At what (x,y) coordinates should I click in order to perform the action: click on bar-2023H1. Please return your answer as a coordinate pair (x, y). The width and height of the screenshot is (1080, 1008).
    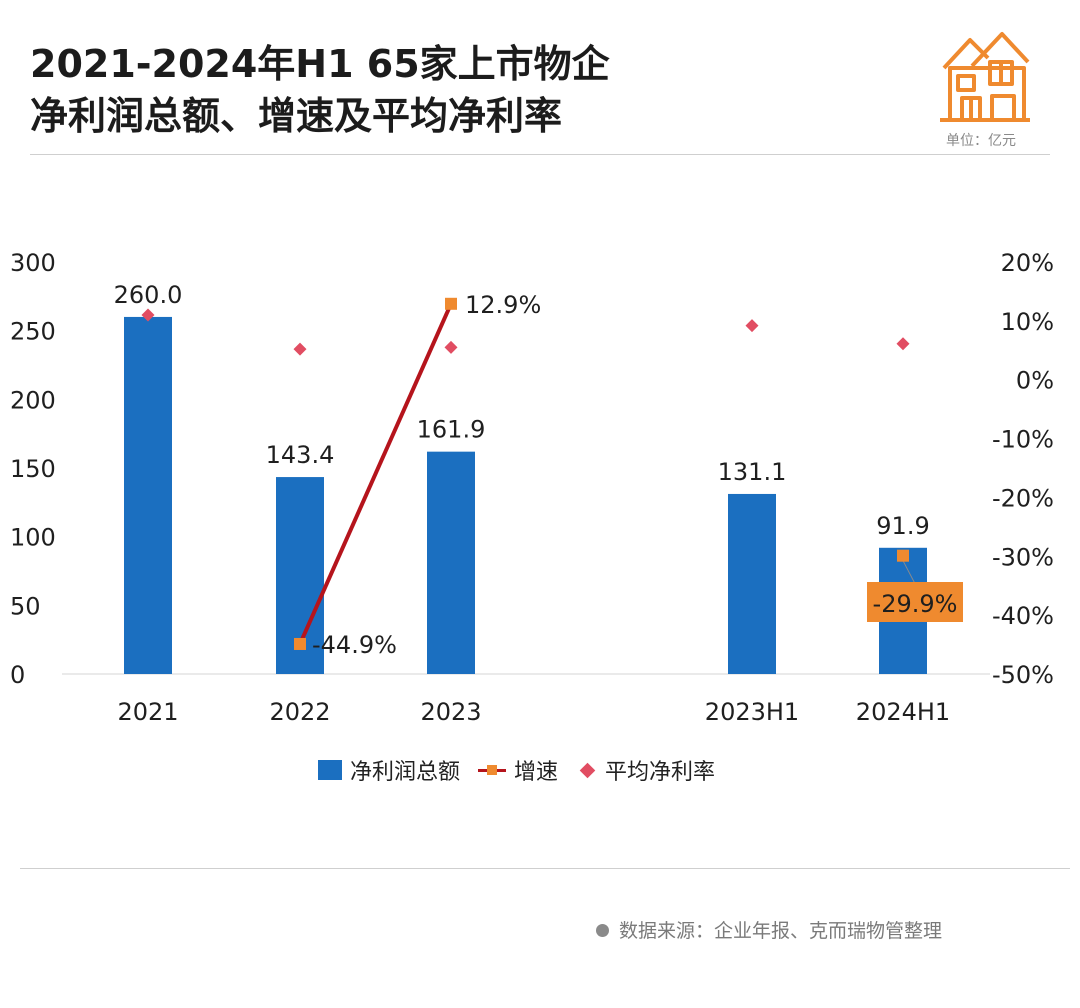
    Looking at the image, I should click on (752, 583).